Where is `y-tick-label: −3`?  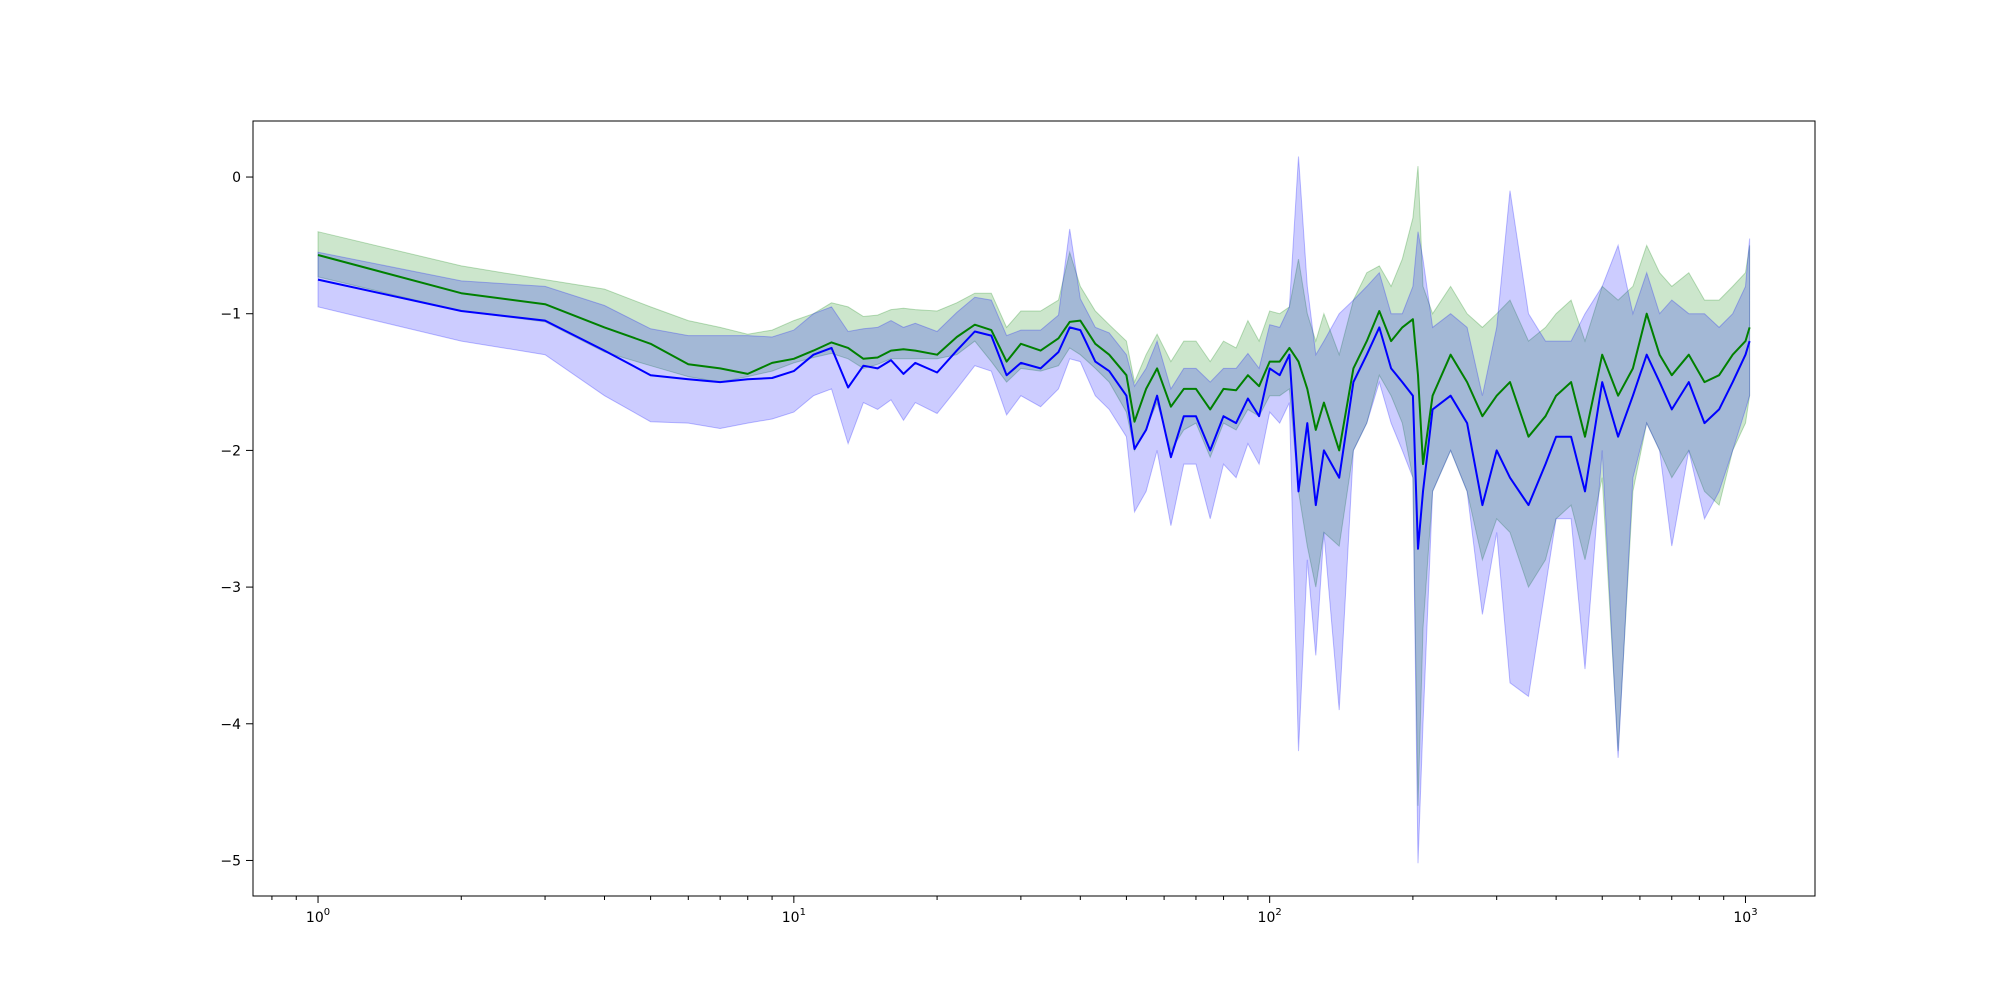
y-tick-label: −3 is located at coordinates (230, 588).